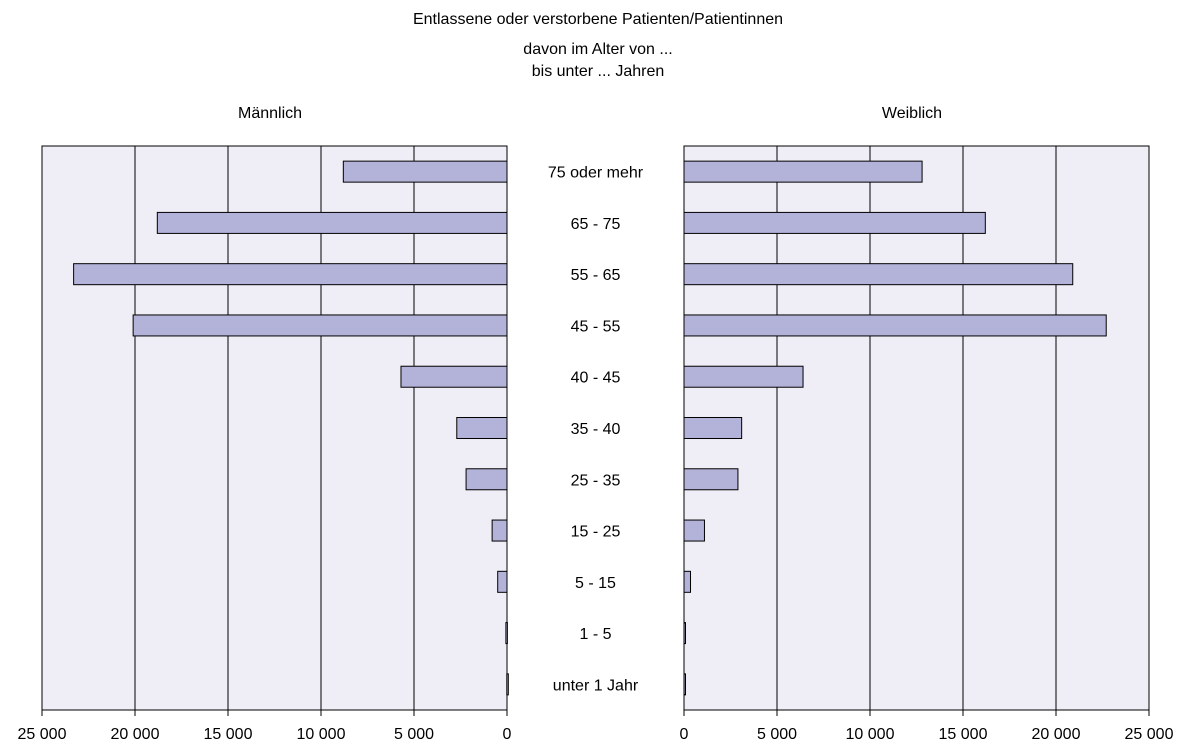  What do you see at coordinates (507, 734) in the screenshot?
I see `male-tick-label: 0` at bounding box center [507, 734].